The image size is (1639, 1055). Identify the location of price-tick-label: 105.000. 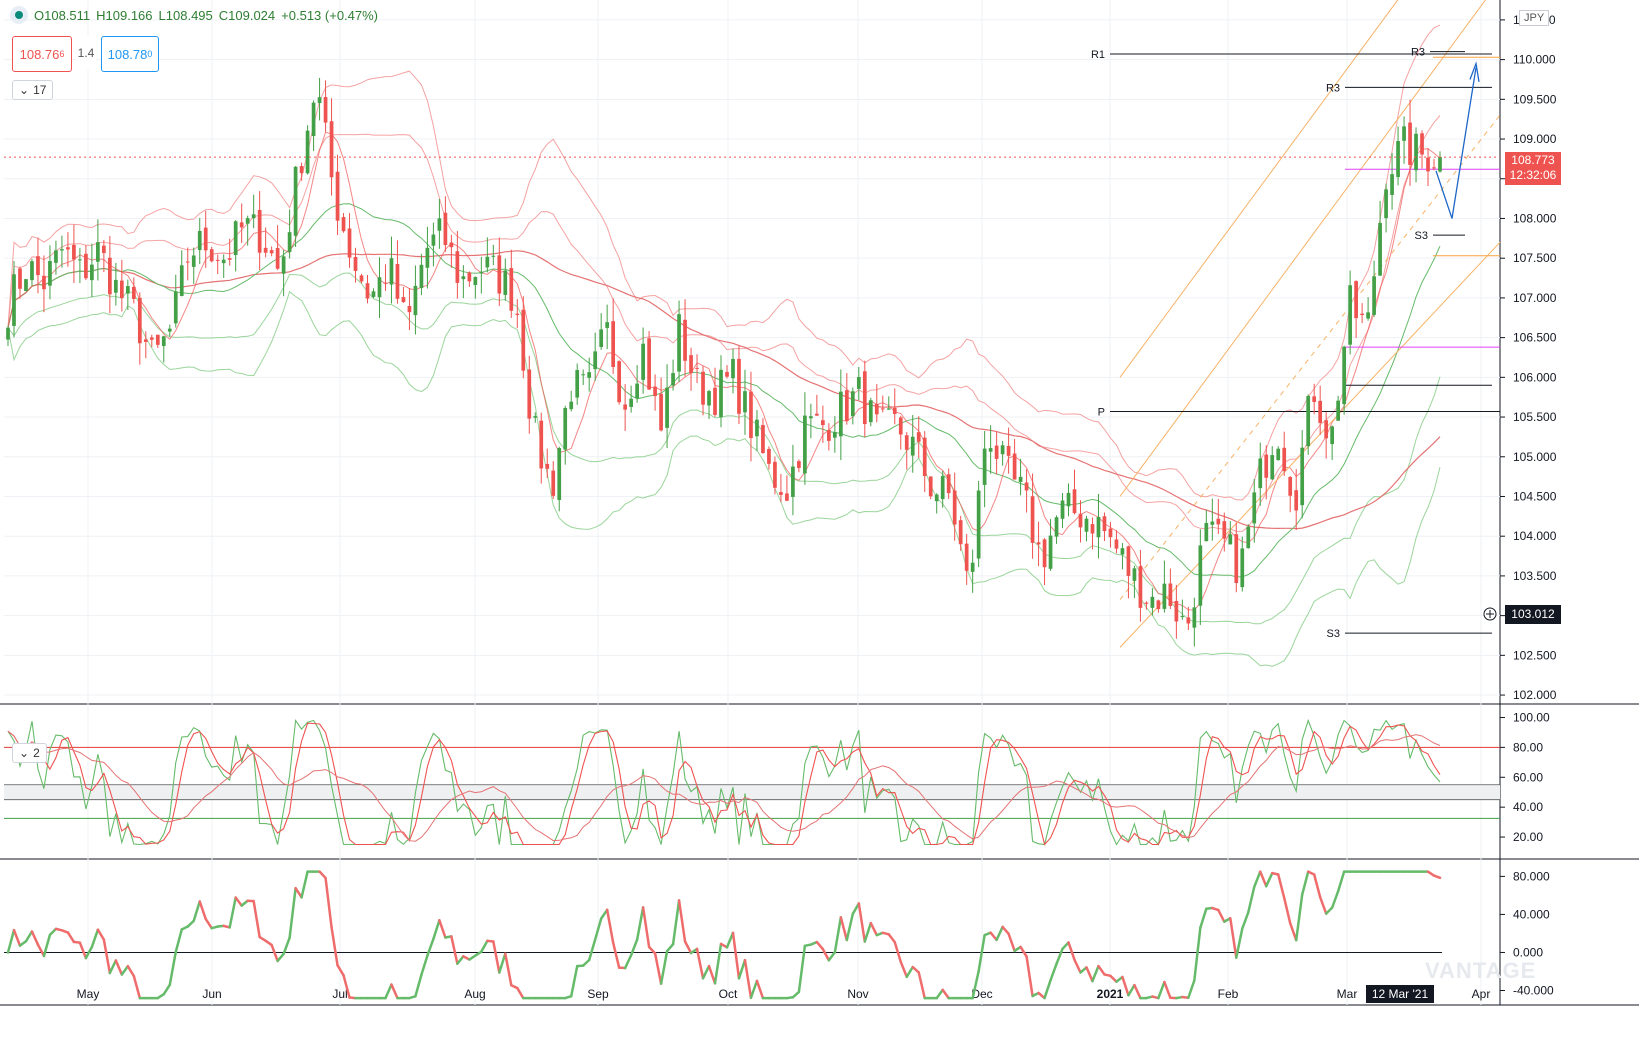
(1535, 457).